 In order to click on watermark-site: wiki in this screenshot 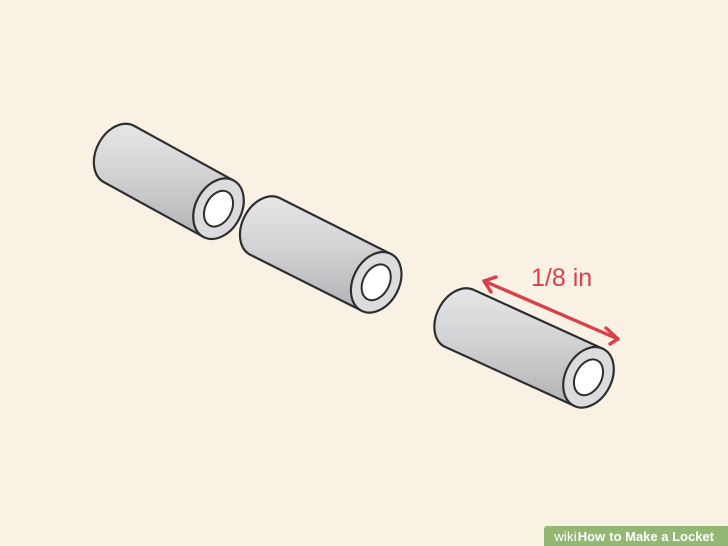, I will do `click(565, 536)`.